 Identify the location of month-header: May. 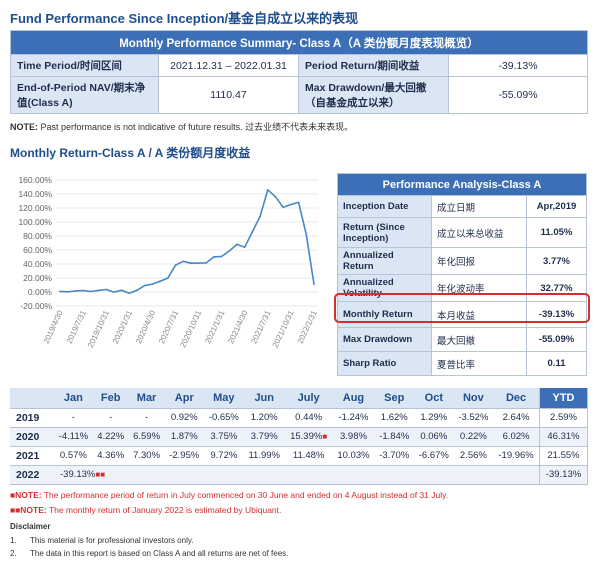
(224, 398).